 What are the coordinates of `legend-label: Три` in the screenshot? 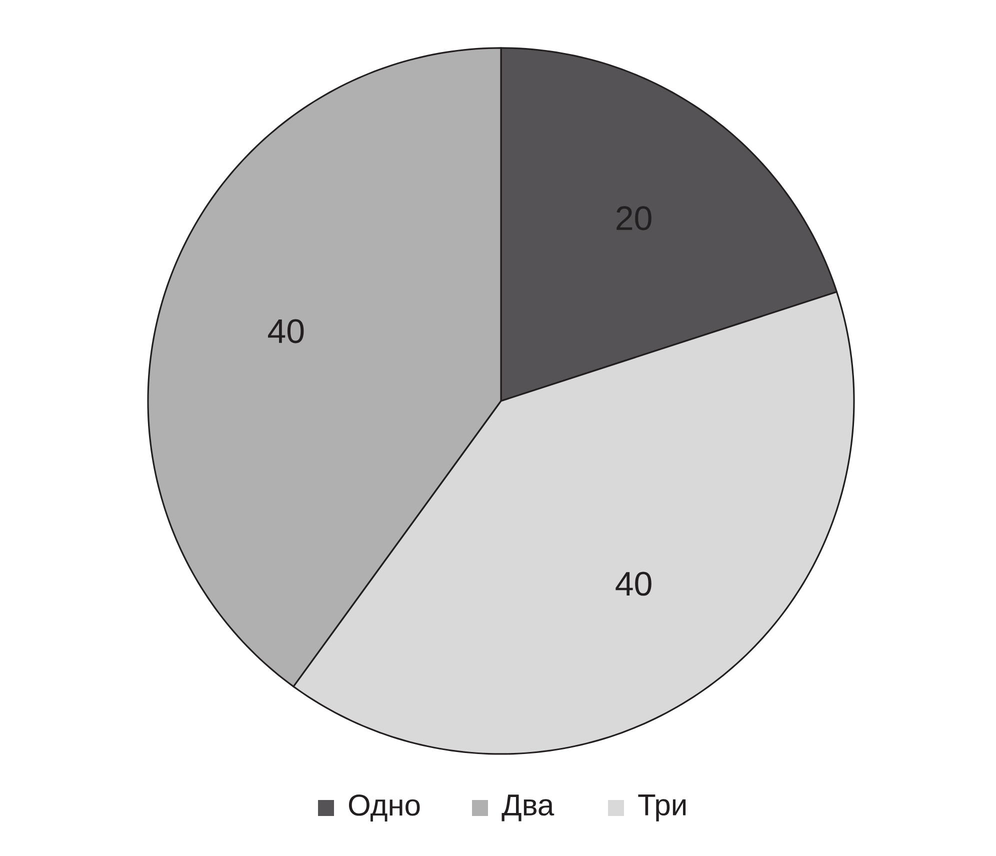 It's located at (662, 808).